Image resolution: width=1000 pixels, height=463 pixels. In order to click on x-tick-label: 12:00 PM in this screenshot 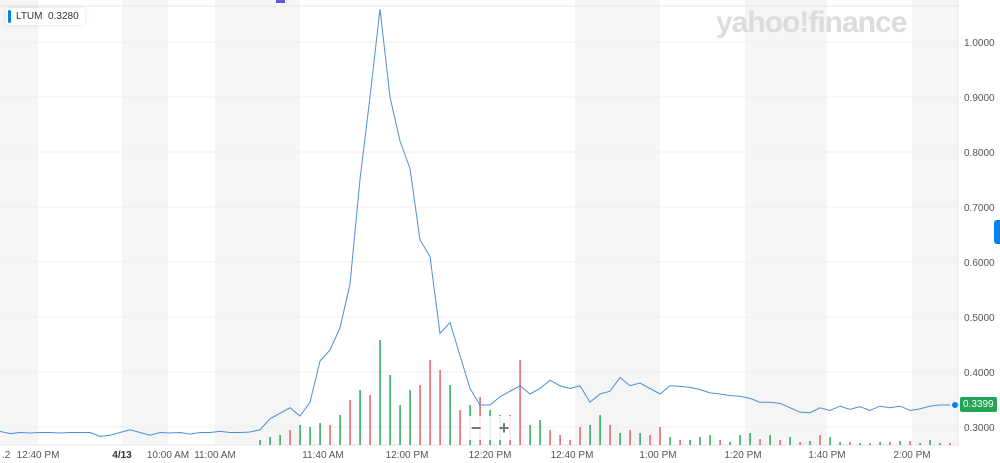, I will do `click(407, 455)`.